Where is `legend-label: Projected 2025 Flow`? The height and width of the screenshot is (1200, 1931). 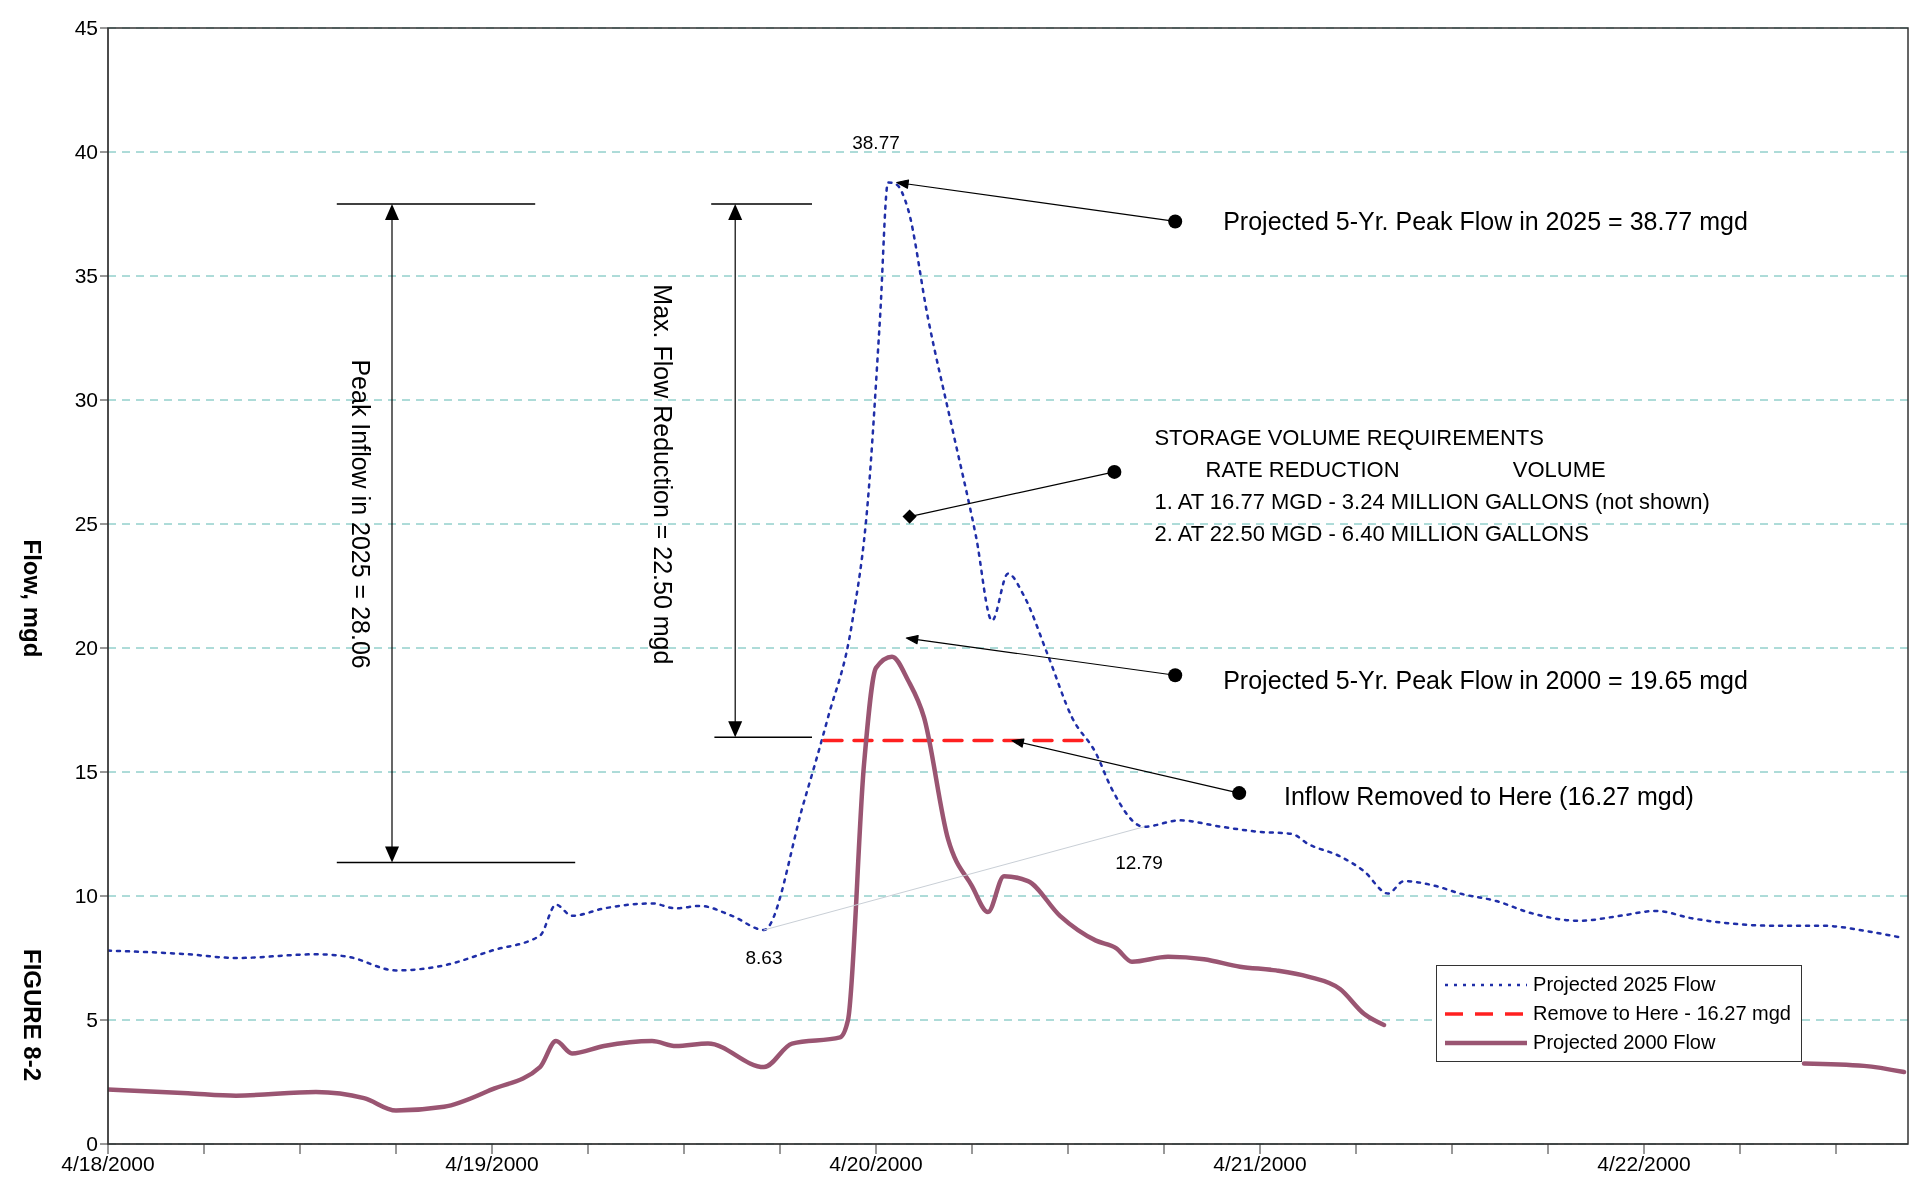 legend-label: Projected 2025 Flow is located at coordinates (1624, 985).